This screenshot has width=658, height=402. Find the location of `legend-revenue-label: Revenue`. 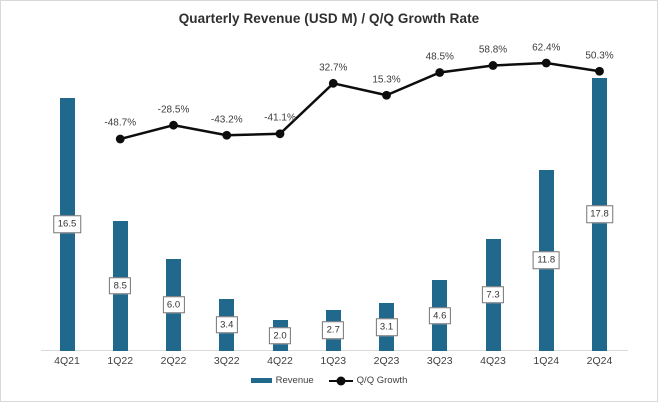

legend-revenue-label: Revenue is located at coordinates (294, 380).